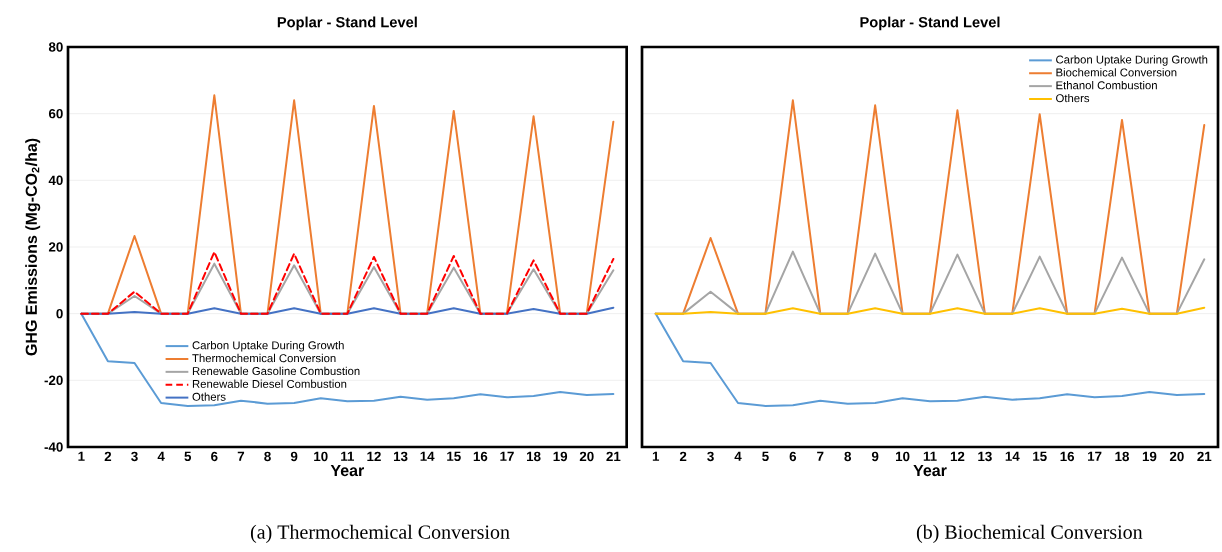 Image resolution: width=1222 pixels, height=552 pixels. What do you see at coordinates (59, 313) in the screenshot?
I see `y-tick-label: 0` at bounding box center [59, 313].